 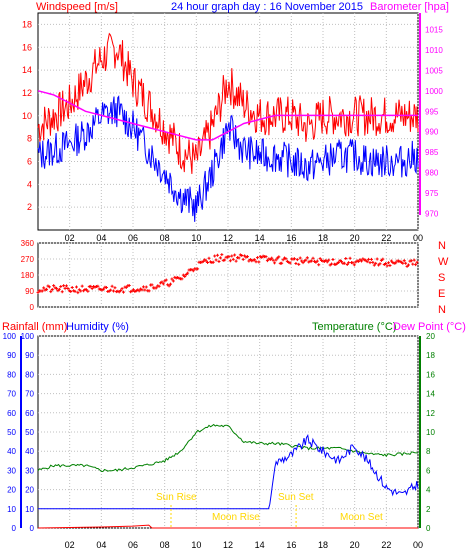 What do you see at coordinates (428, 490) in the screenshot?
I see `temp-y-tick-label: 4` at bounding box center [428, 490].